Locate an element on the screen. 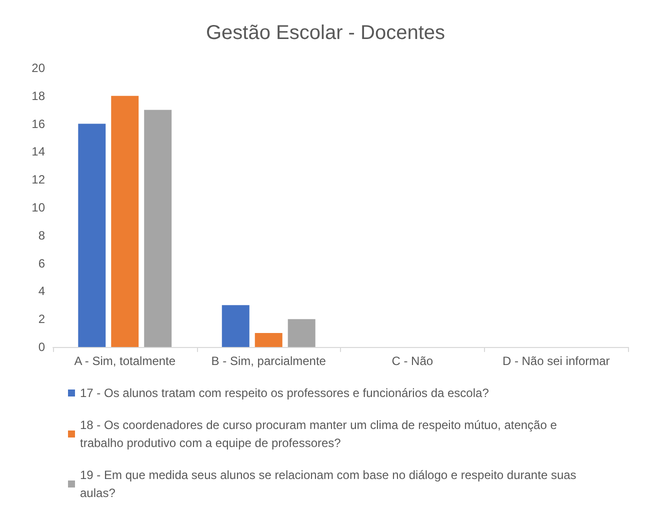 This screenshot has width=651, height=520. y-tick-label: 2 is located at coordinates (42, 319).